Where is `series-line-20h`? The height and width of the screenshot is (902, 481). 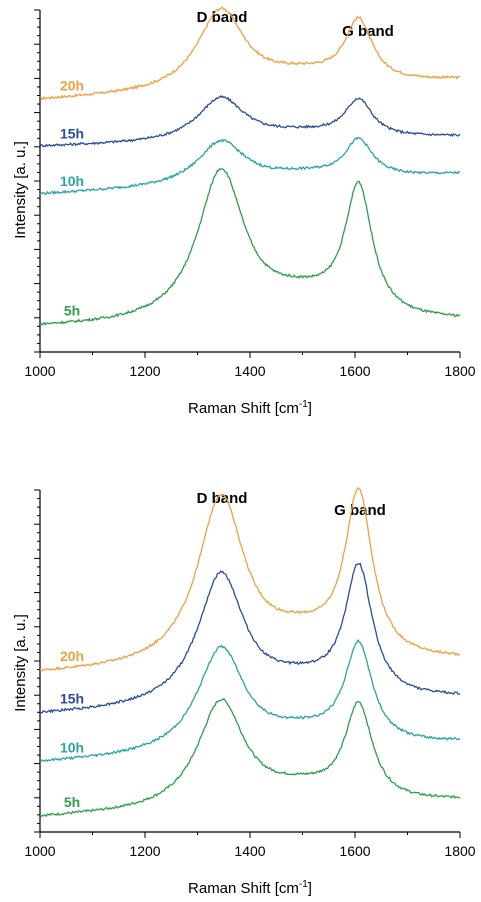
series-line-20h is located at coordinates (250, 53).